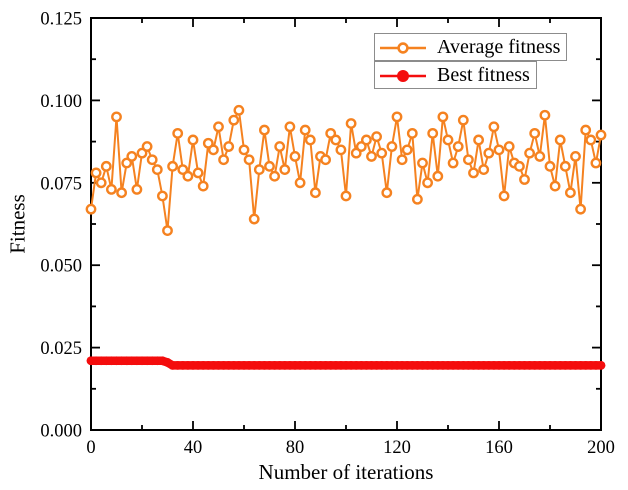 The height and width of the screenshot is (490, 628). What do you see at coordinates (61, 431) in the screenshot?
I see `y-tick-label: 0.000` at bounding box center [61, 431].